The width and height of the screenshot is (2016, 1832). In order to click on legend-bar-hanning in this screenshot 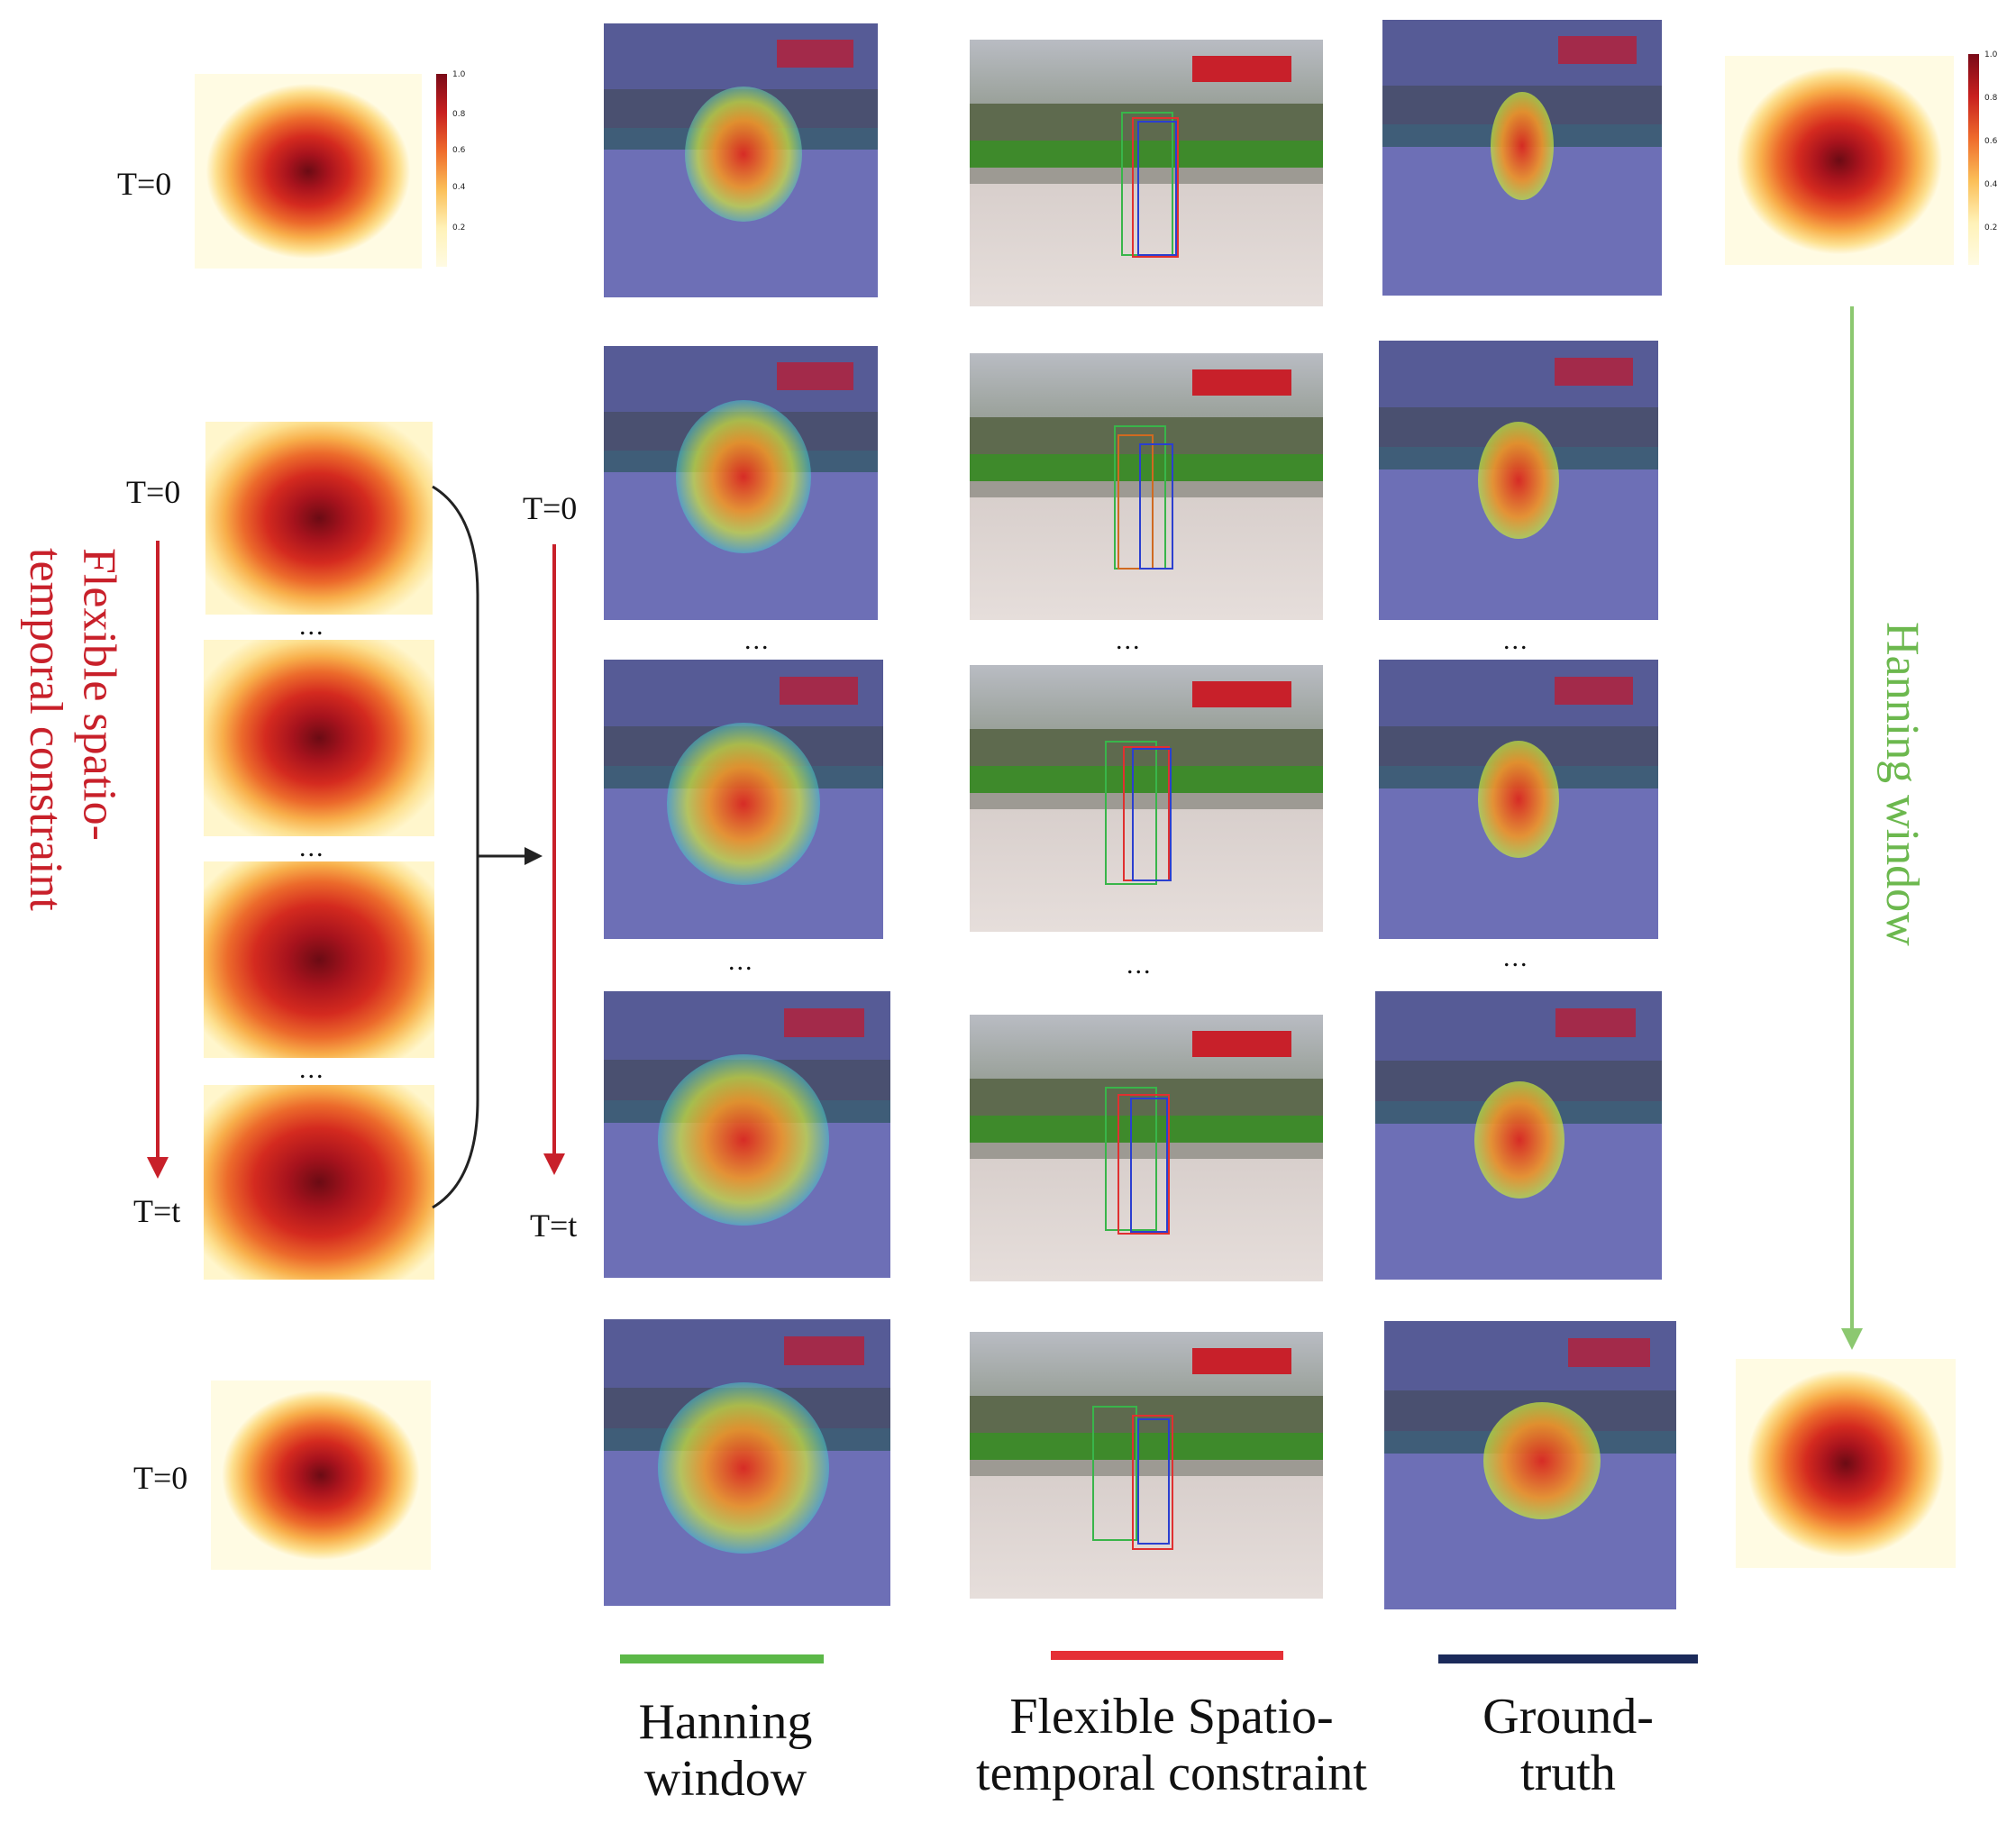, I will do `click(722, 1658)`.